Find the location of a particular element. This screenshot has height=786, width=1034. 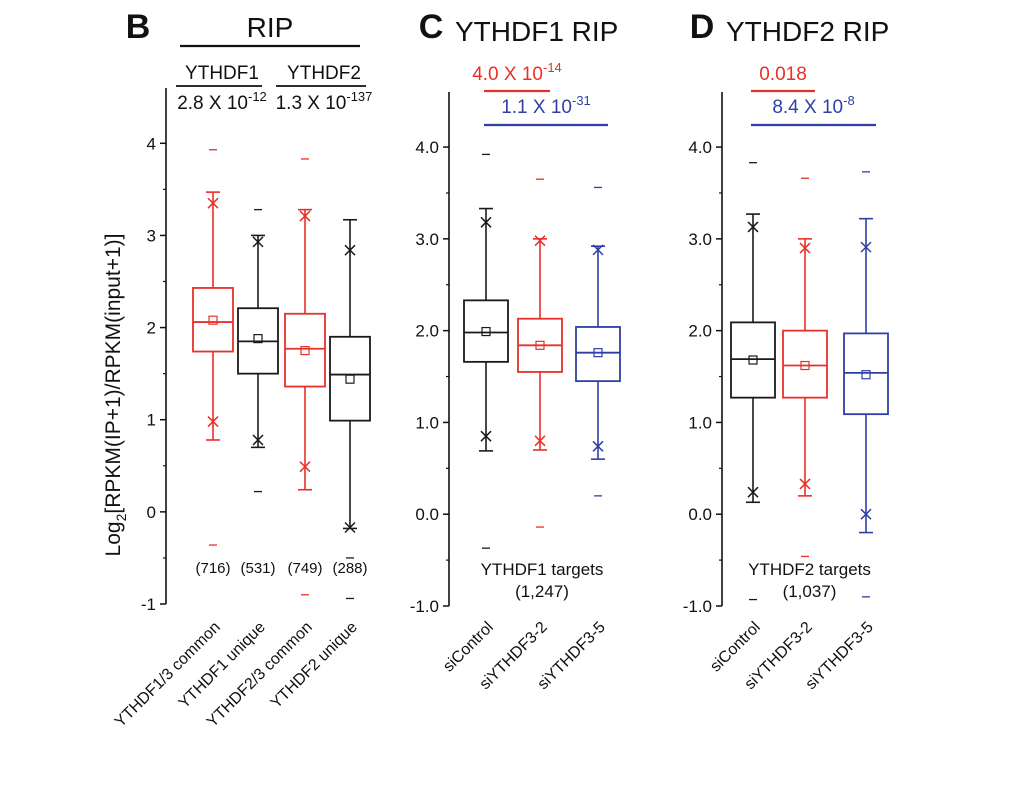

y-tick-label: 2 is located at coordinates (151, 328).